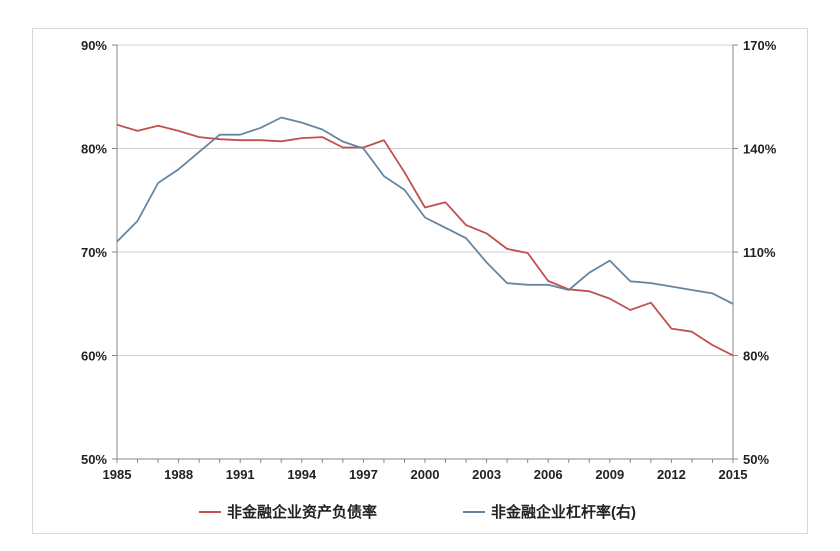  I want to click on x-tick-label: 1985, so click(117, 474).